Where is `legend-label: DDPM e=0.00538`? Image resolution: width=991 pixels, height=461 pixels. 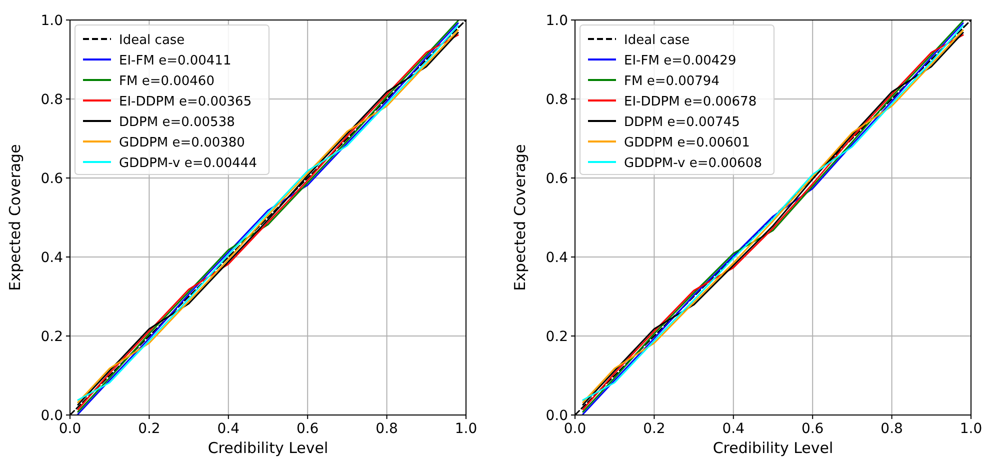 legend-label: DDPM e=0.00538 is located at coordinates (177, 122).